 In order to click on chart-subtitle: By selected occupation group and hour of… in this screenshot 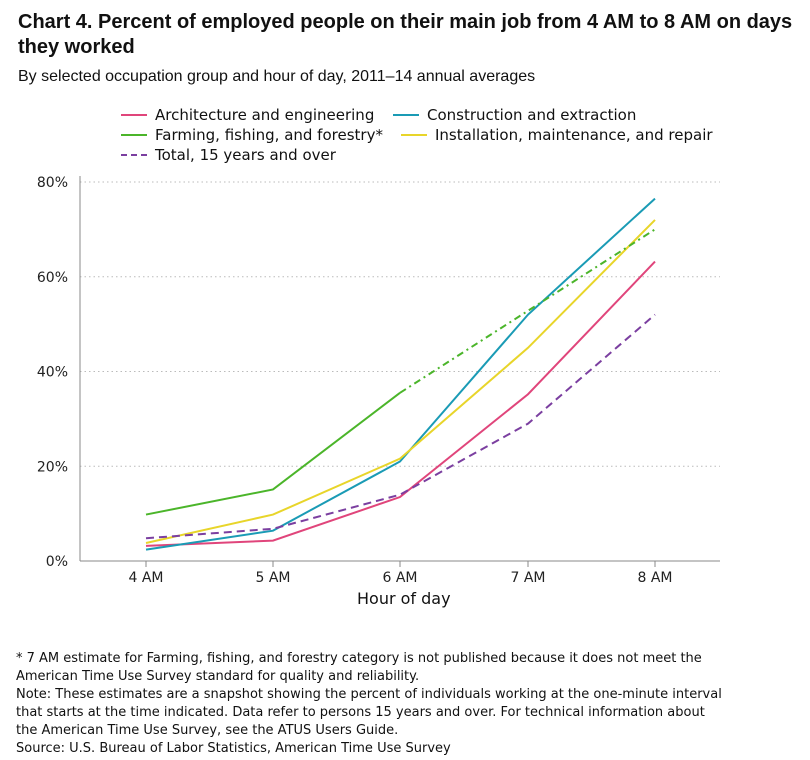, I will do `click(277, 76)`.